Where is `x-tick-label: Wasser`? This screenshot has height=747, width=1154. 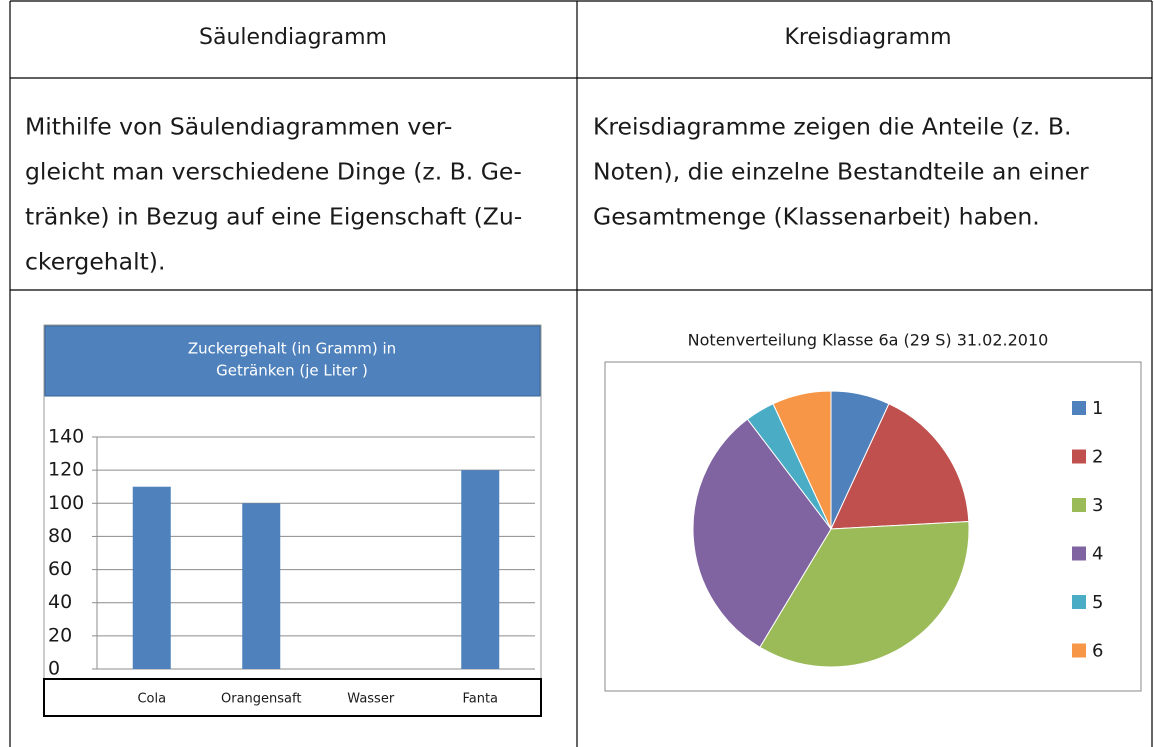 x-tick-label: Wasser is located at coordinates (371, 699).